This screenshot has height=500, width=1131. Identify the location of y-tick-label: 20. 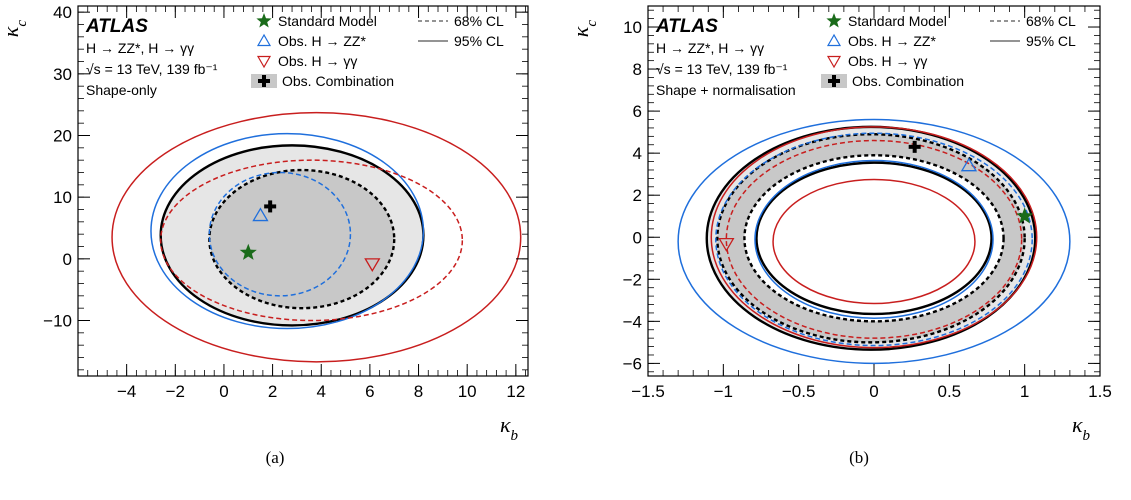
(62, 136).